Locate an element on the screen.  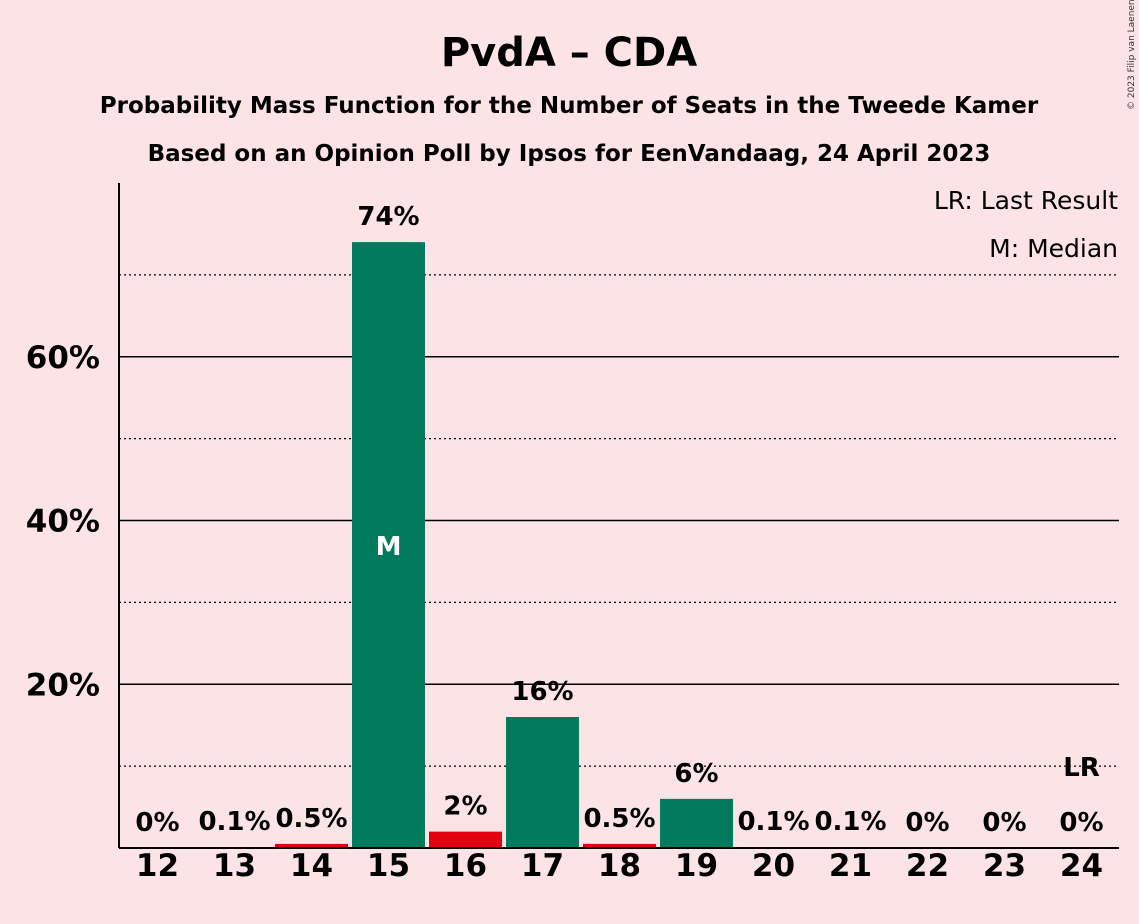
x-tick-label: 21 is located at coordinates (850, 866).